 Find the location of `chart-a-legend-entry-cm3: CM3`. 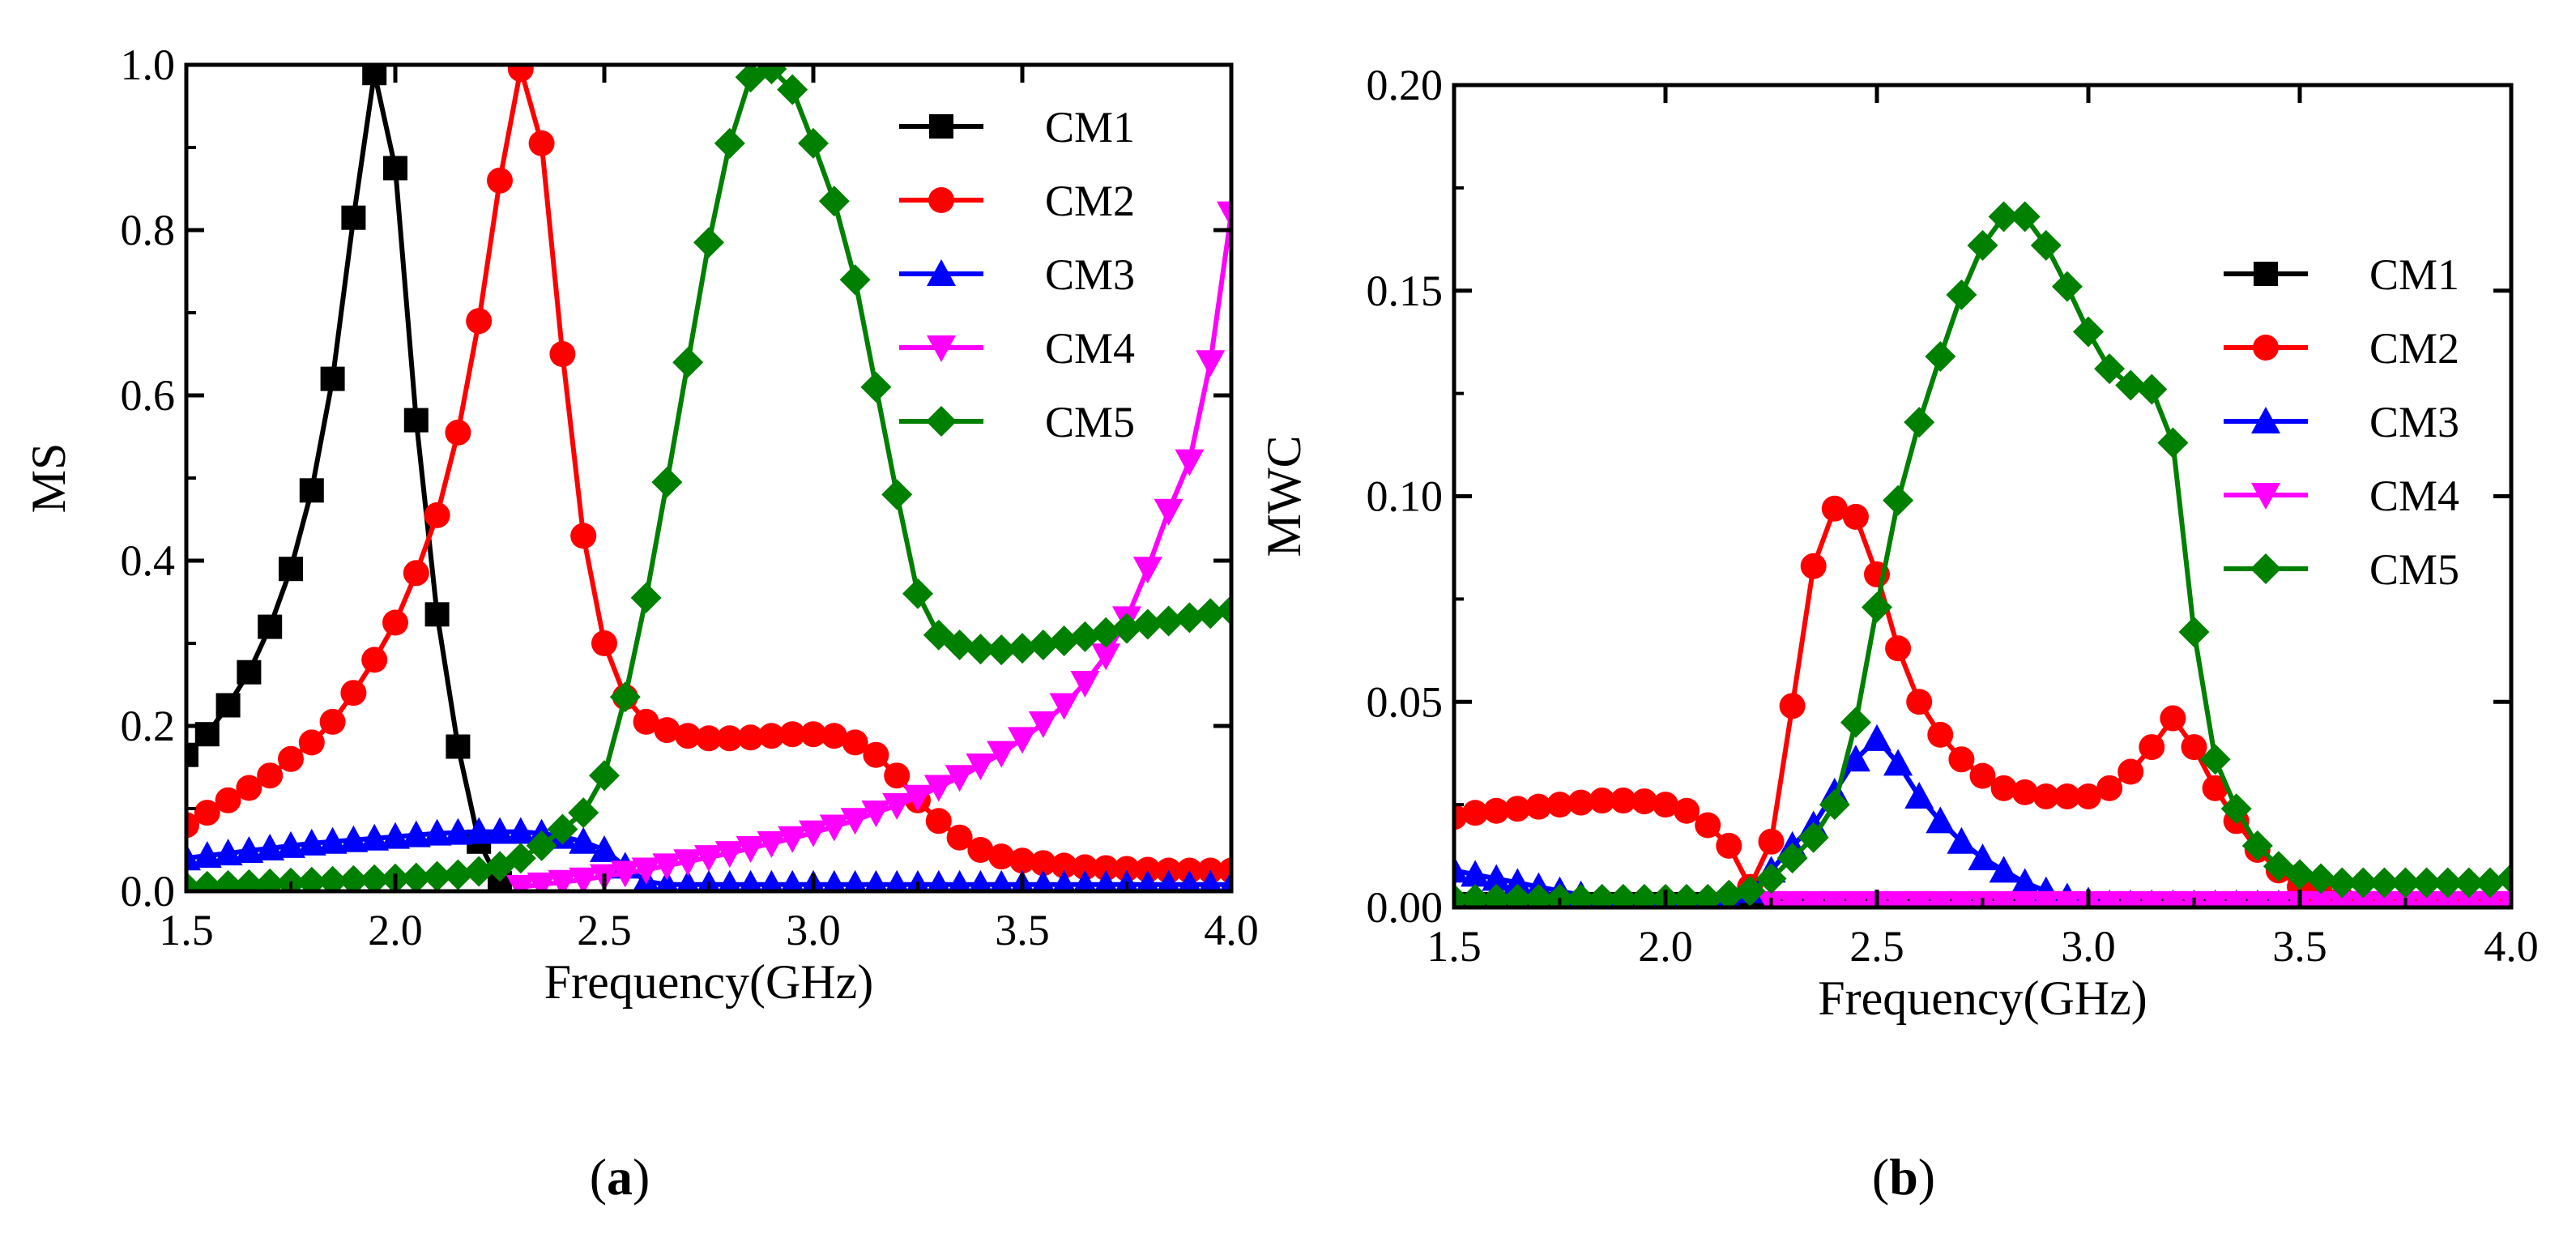

chart-a-legend-entry-cm3: CM3 is located at coordinates (1017, 274).